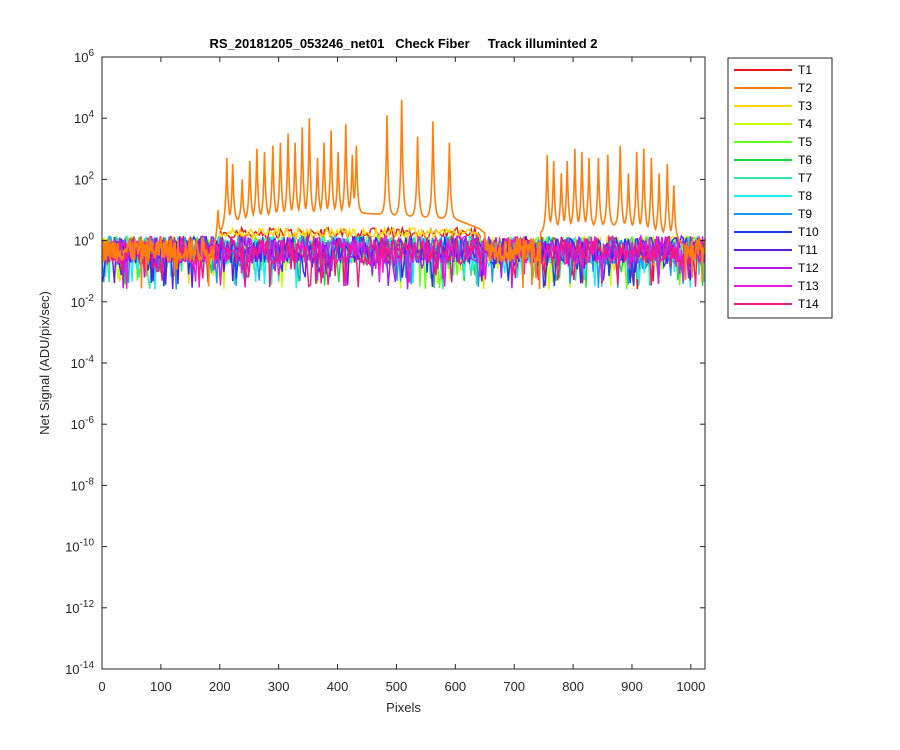 This screenshot has width=900, height=750. I want to click on legend-label-T11: T11, so click(808, 250).